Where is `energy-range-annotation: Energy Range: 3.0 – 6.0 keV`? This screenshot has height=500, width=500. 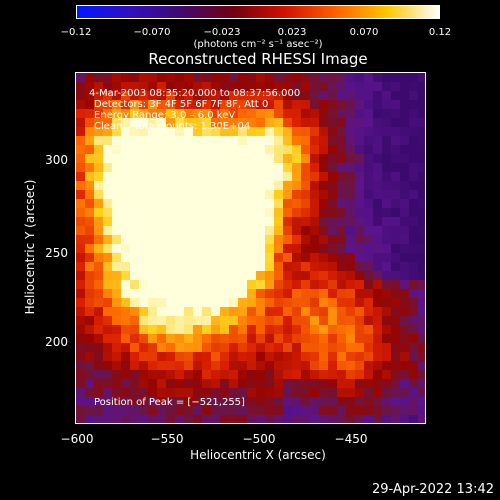
energy-range-annotation: Energy Range: 3.0 – 6.0 keV is located at coordinates (165, 115).